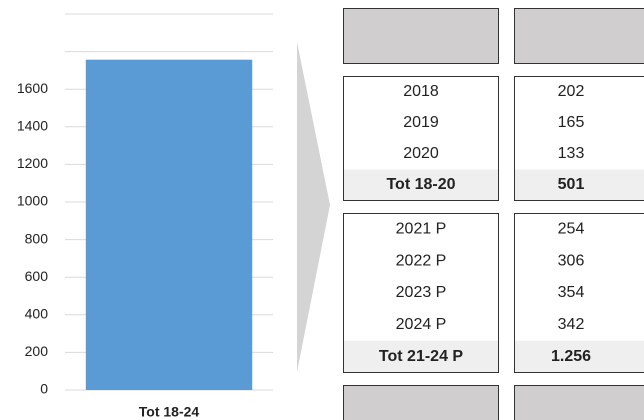 This screenshot has width=644, height=420. Describe the element at coordinates (571, 260) in the screenshot. I see `value-cell: 306` at that location.